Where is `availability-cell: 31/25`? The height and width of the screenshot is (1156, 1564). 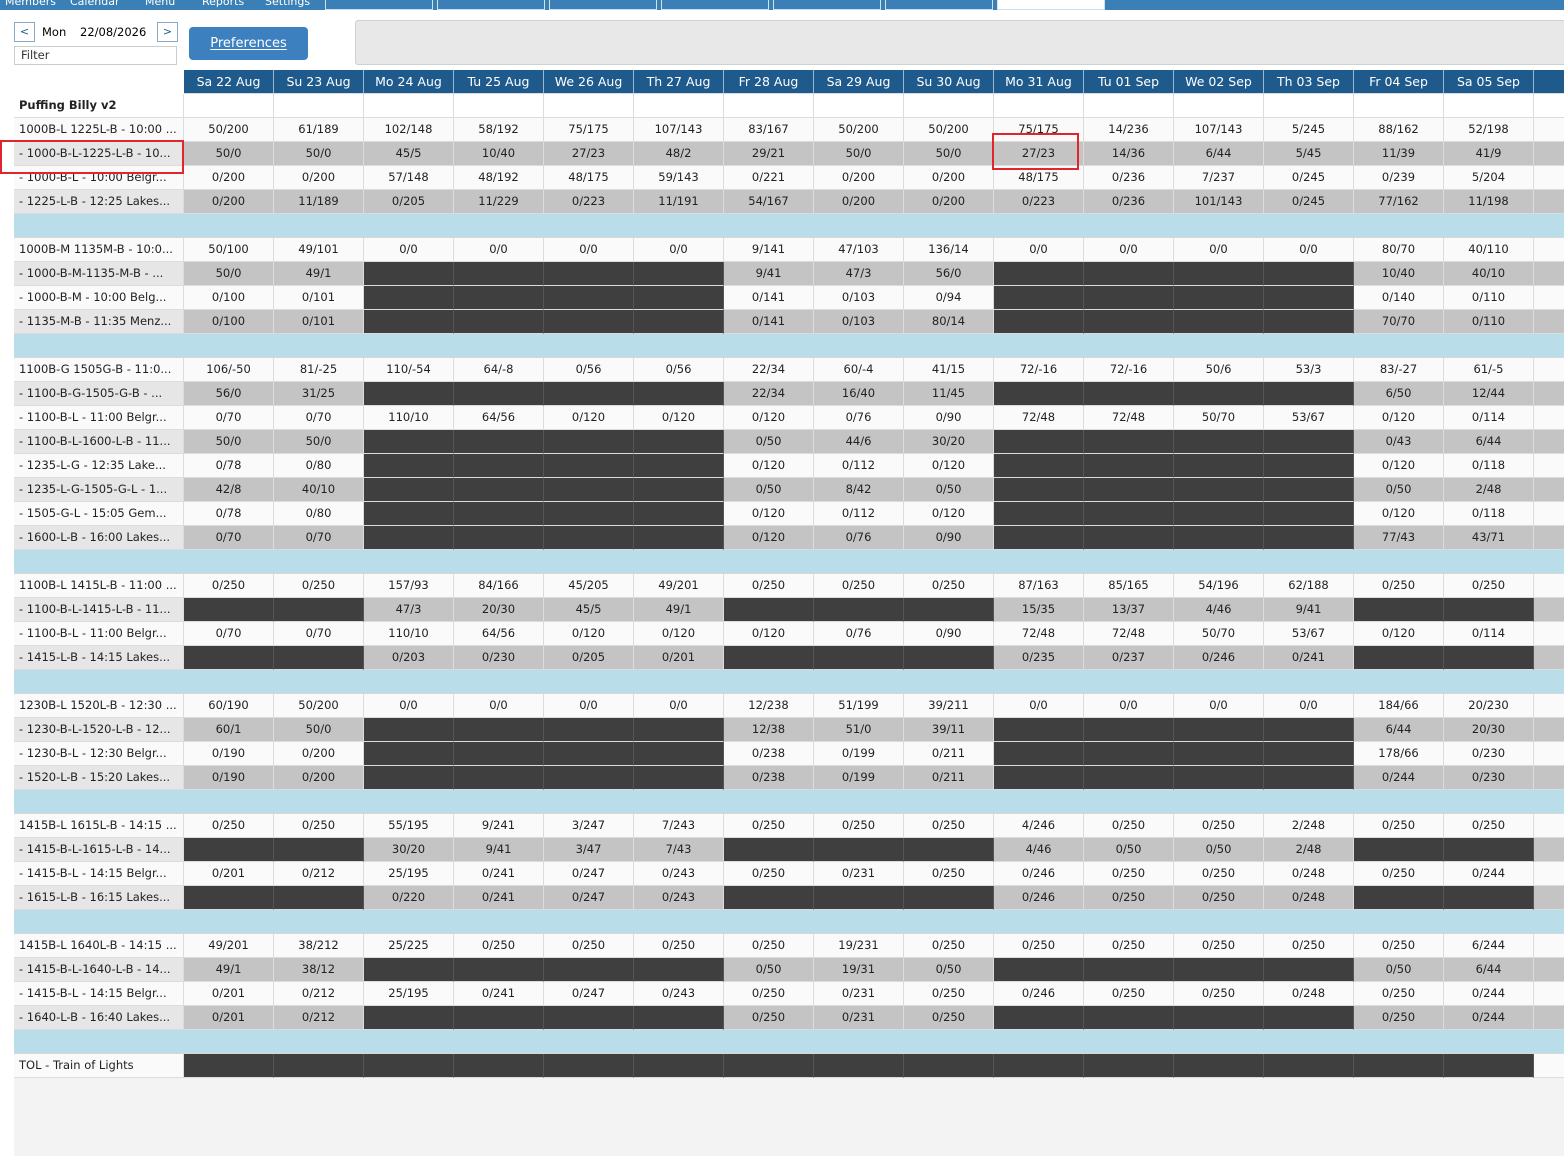 availability-cell: 31/25 is located at coordinates (319, 394).